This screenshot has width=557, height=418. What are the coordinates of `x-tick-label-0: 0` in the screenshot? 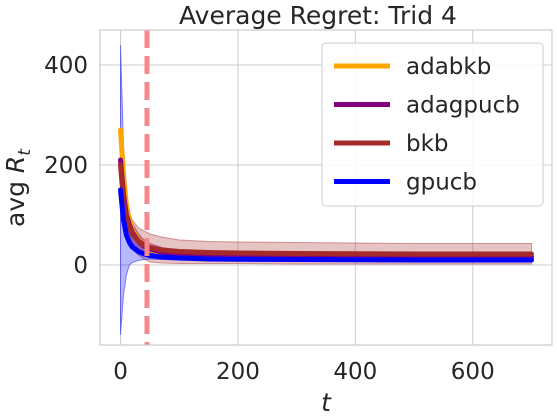 It's located at (120, 372).